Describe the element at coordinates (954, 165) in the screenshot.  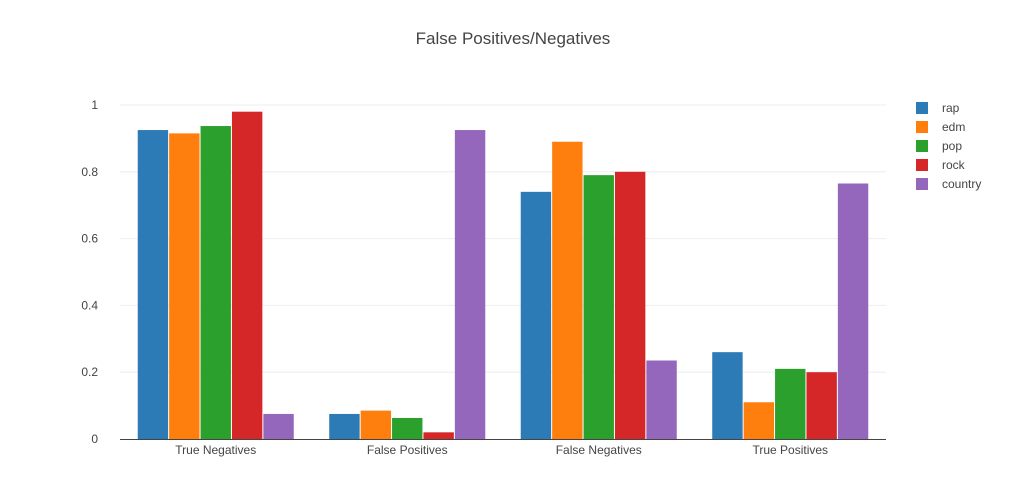
I see `legend-label-rock: rock` at that location.